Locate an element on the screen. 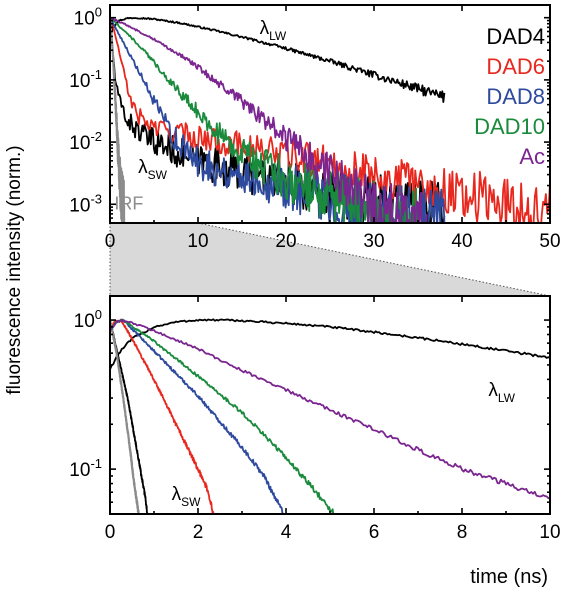 The image size is (567, 592). top-y-tick-label: 10⁻² is located at coordinates (85, 141).